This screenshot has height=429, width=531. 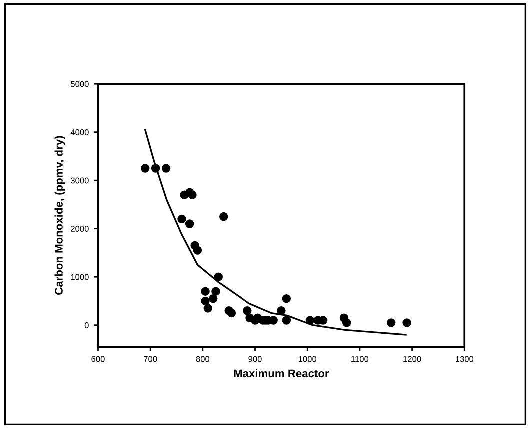 I want to click on y-tick-label: 5000, so click(x=80, y=84).